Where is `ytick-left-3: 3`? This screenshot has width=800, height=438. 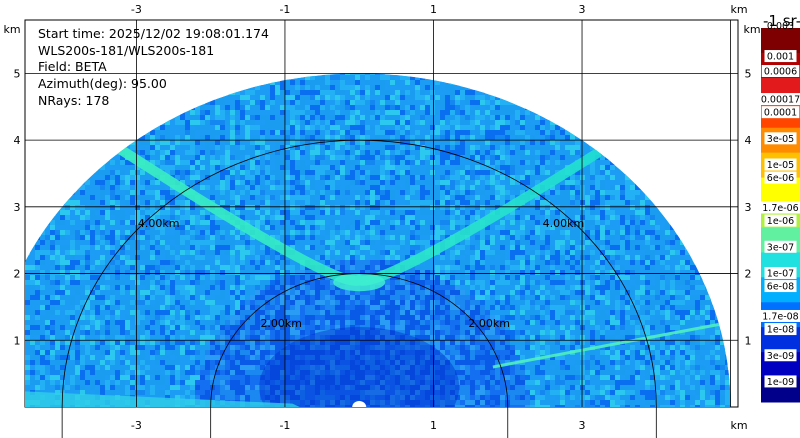
ytick-left-3: 3 is located at coordinates (17, 207).